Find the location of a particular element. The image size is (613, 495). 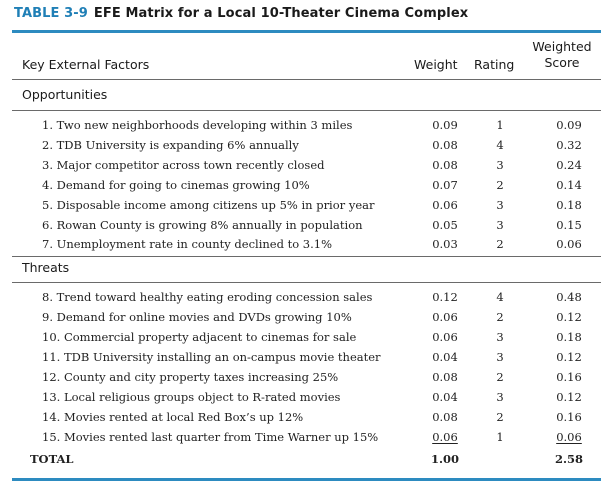

score-cell: 0.48 is located at coordinates (569, 297).